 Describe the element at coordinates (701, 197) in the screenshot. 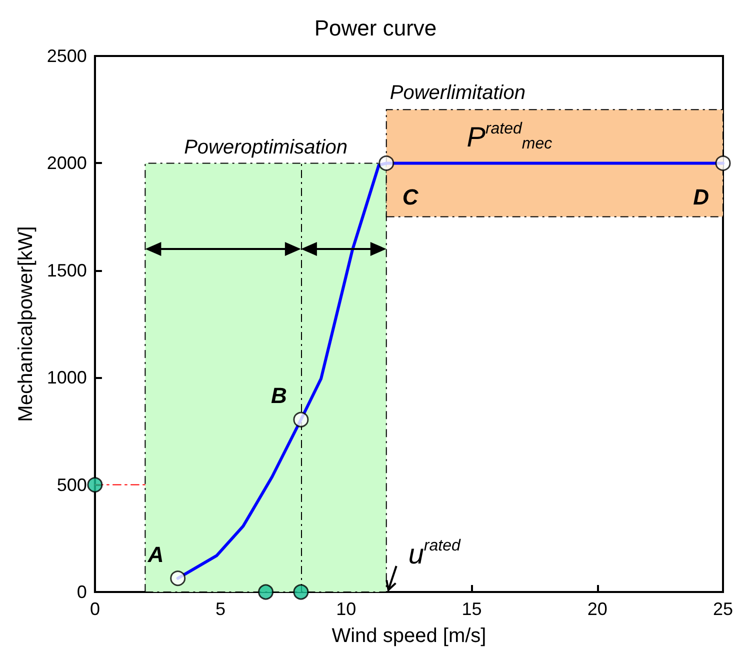

I see `annotation: D` at that location.